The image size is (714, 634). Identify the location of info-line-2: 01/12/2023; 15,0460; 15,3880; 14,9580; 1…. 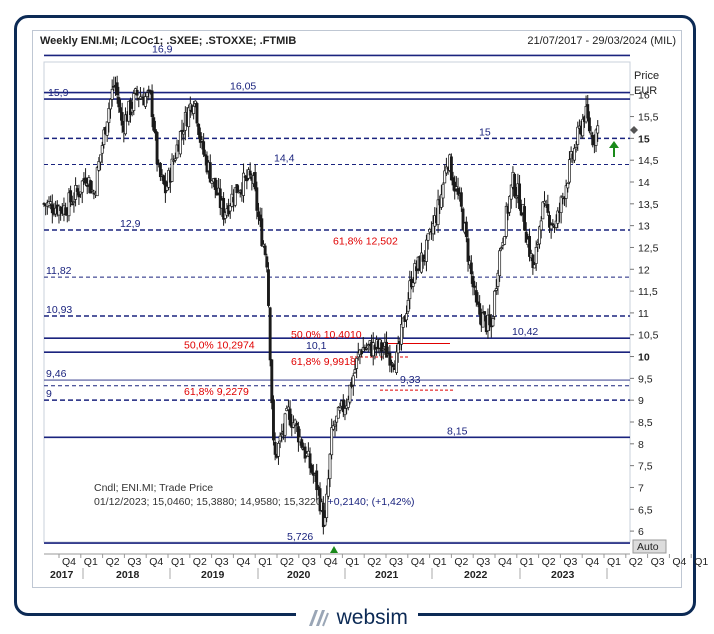
(254, 502).